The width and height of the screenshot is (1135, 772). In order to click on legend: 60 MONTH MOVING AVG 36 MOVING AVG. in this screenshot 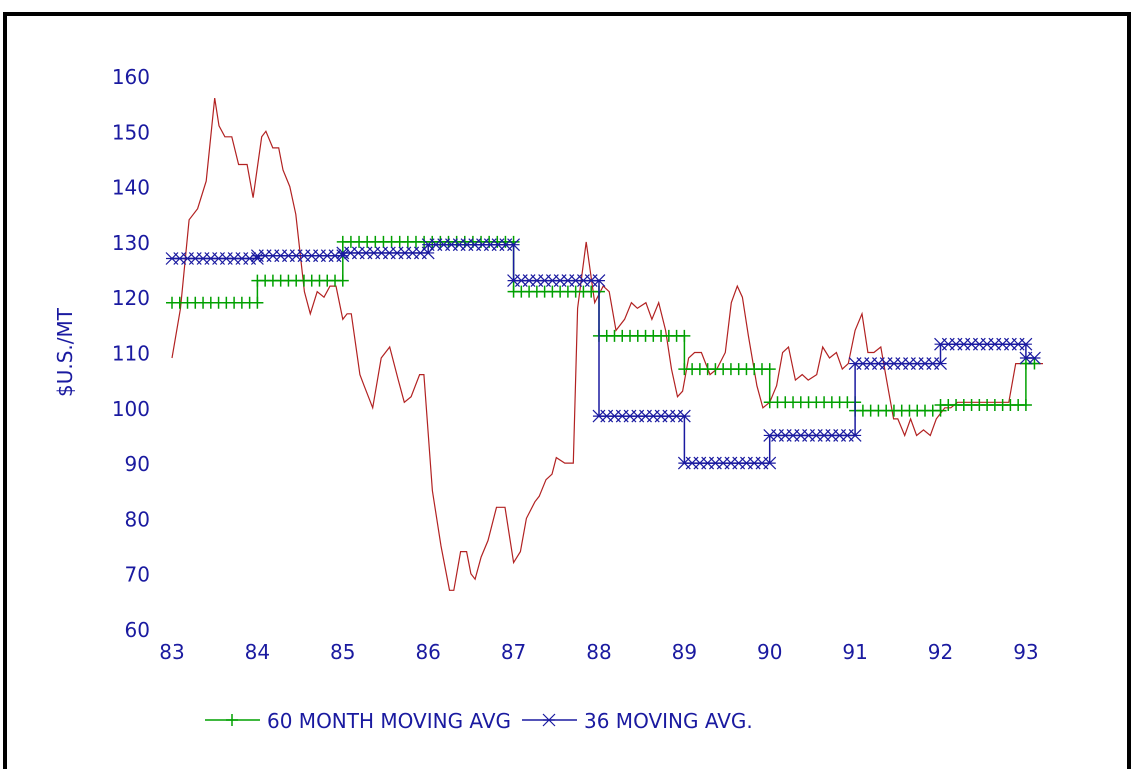, I will do `click(479, 721)`.